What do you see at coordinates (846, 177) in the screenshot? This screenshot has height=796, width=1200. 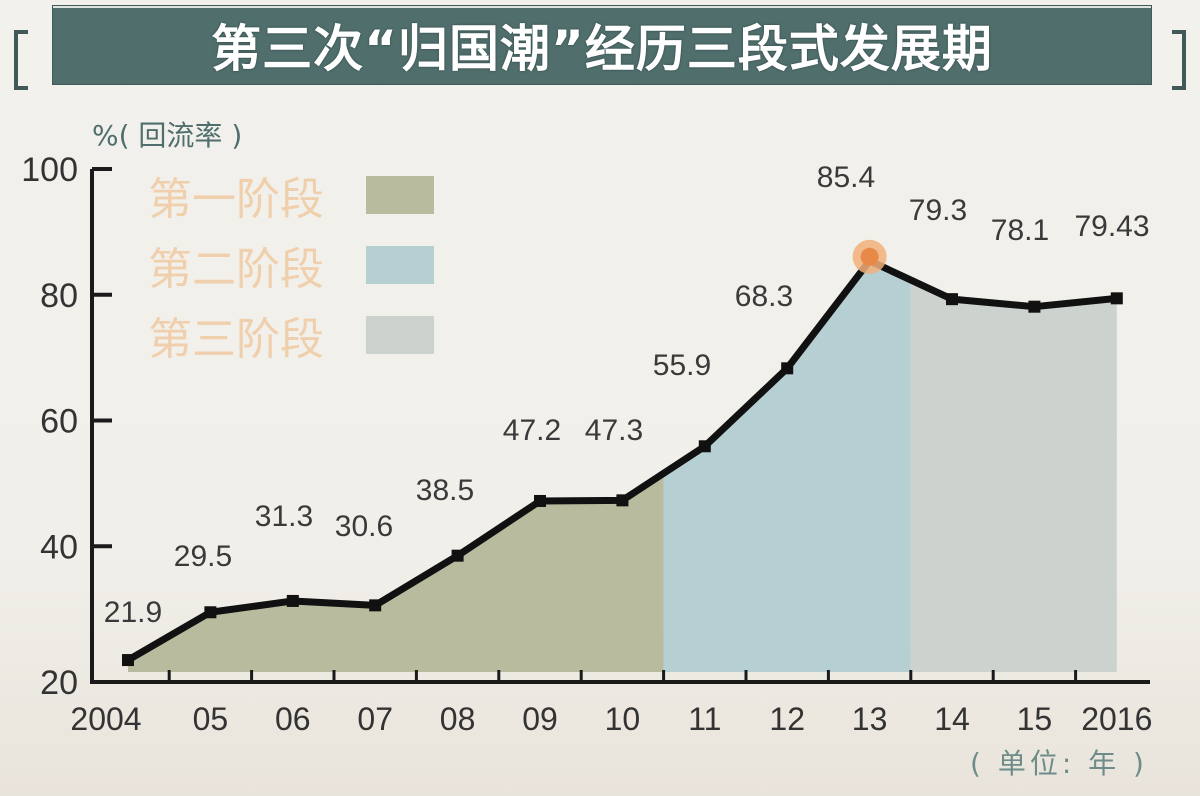 I see `data-label: 85.4` at bounding box center [846, 177].